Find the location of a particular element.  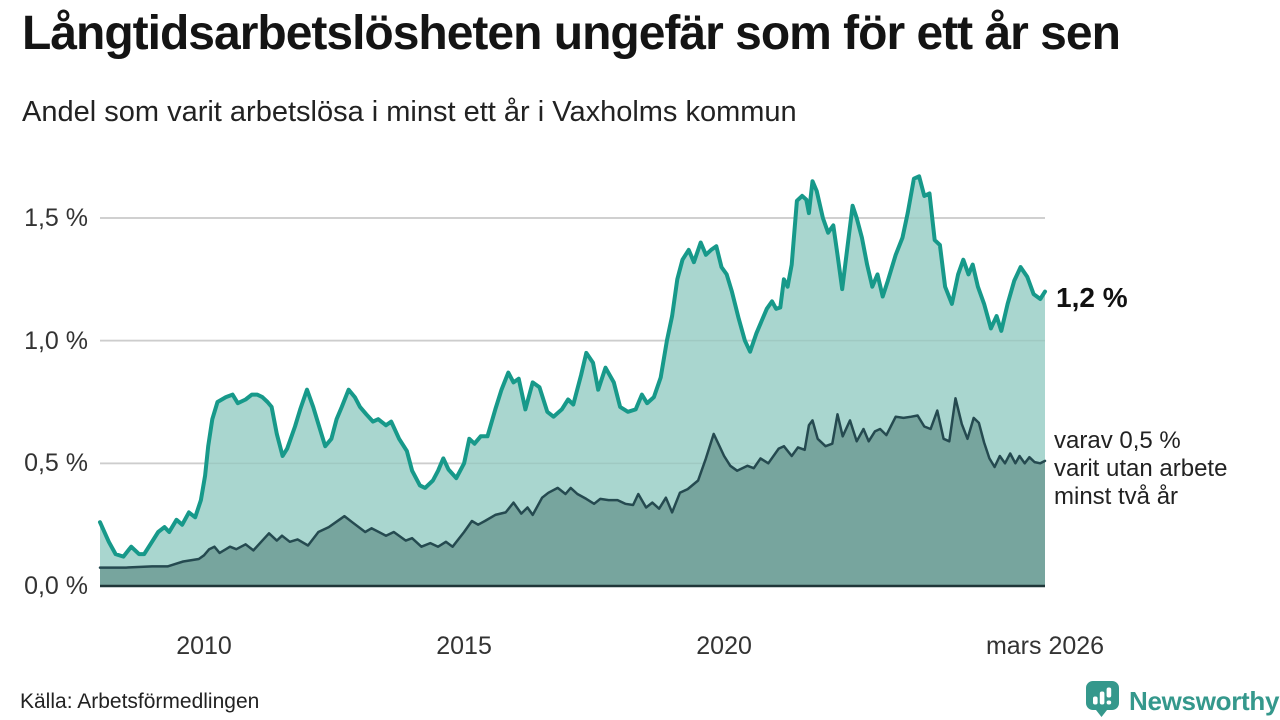

brand-logo: Newsworthy is located at coordinates (1182, 699).